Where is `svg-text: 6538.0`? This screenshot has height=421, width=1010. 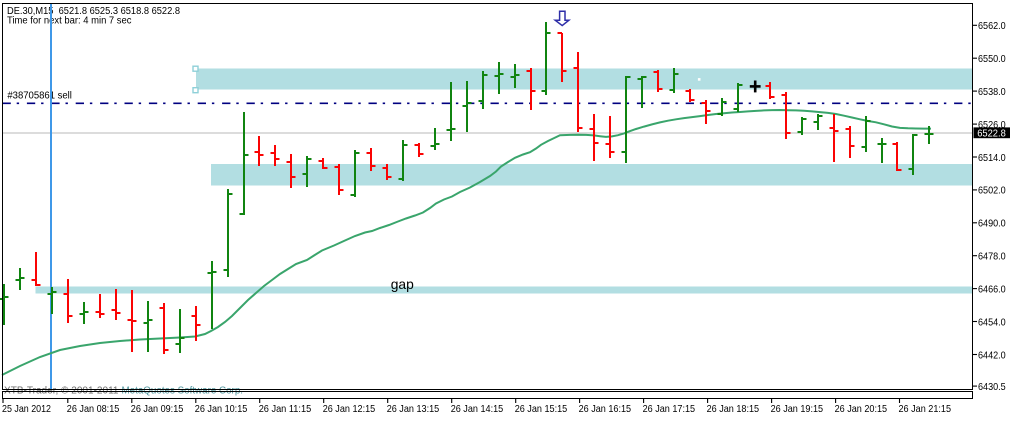 svg-text: 6538.0 is located at coordinates (992, 92).